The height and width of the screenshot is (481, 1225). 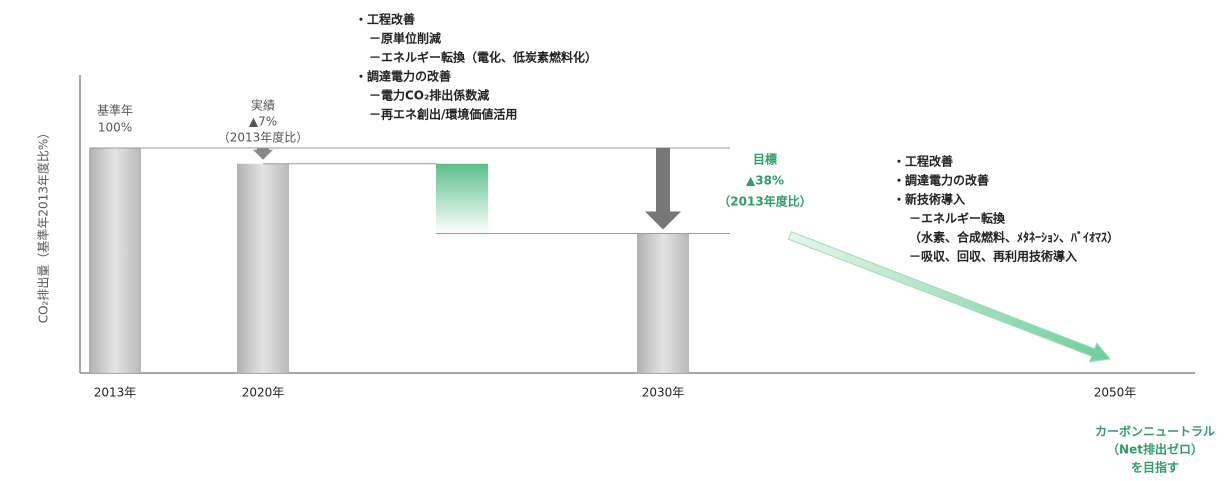 I want to click on annotation: ▲38%, so click(x=765, y=181).